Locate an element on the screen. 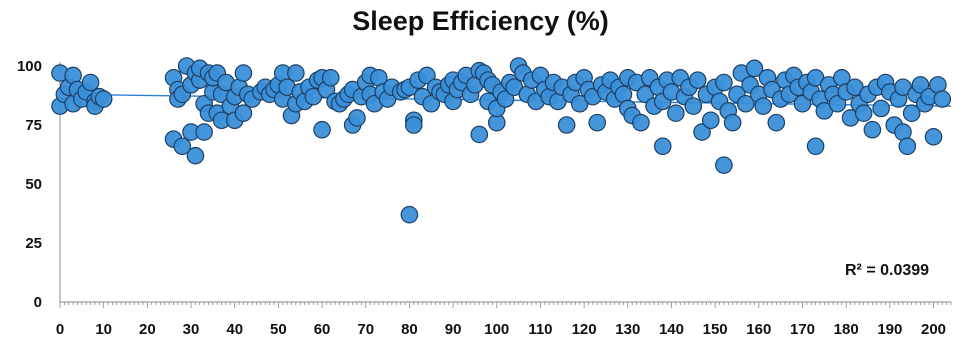  x-tick-label: 40 is located at coordinates (234, 329).